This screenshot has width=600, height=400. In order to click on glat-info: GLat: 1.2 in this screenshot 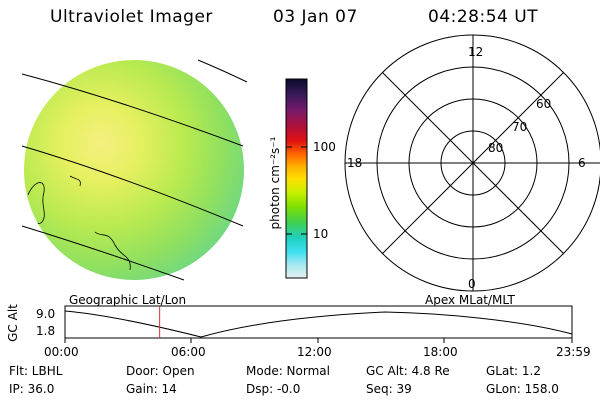, I will do `click(513, 371)`.